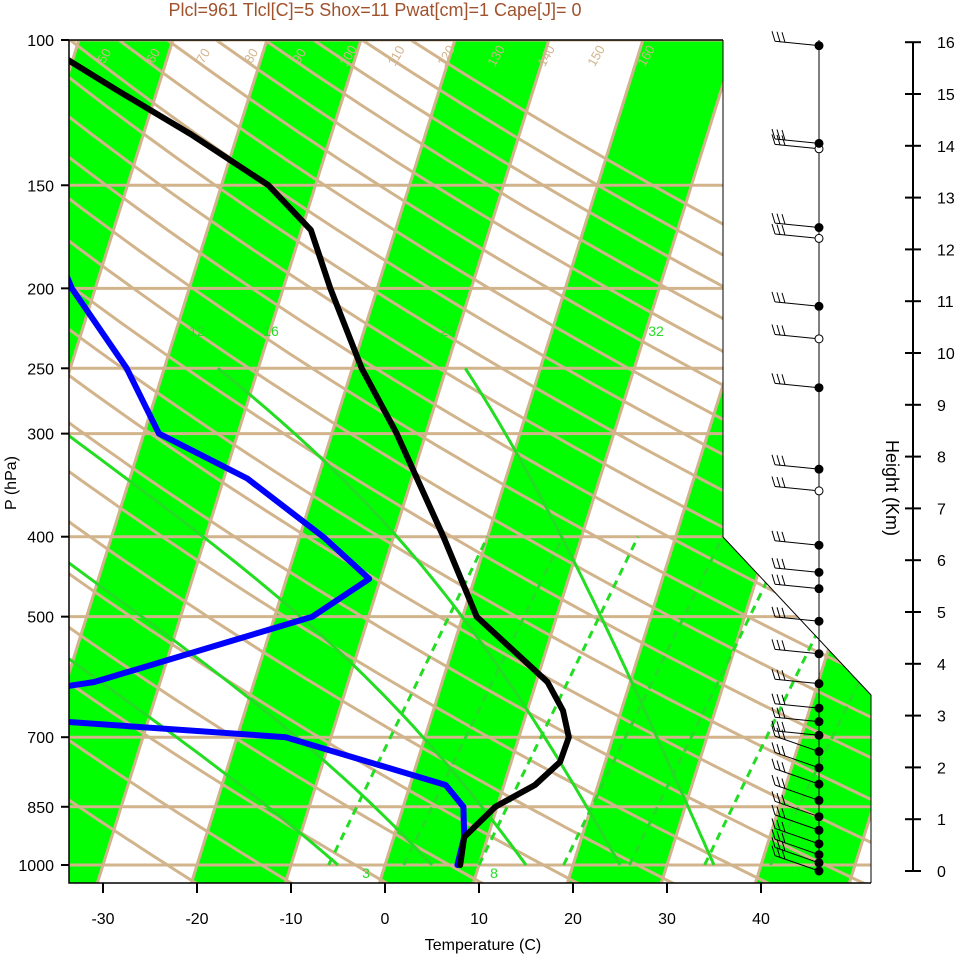 This screenshot has height=957, width=961. What do you see at coordinates (40, 41) in the screenshot?
I see `pressure-tick-label: 100` at bounding box center [40, 41].